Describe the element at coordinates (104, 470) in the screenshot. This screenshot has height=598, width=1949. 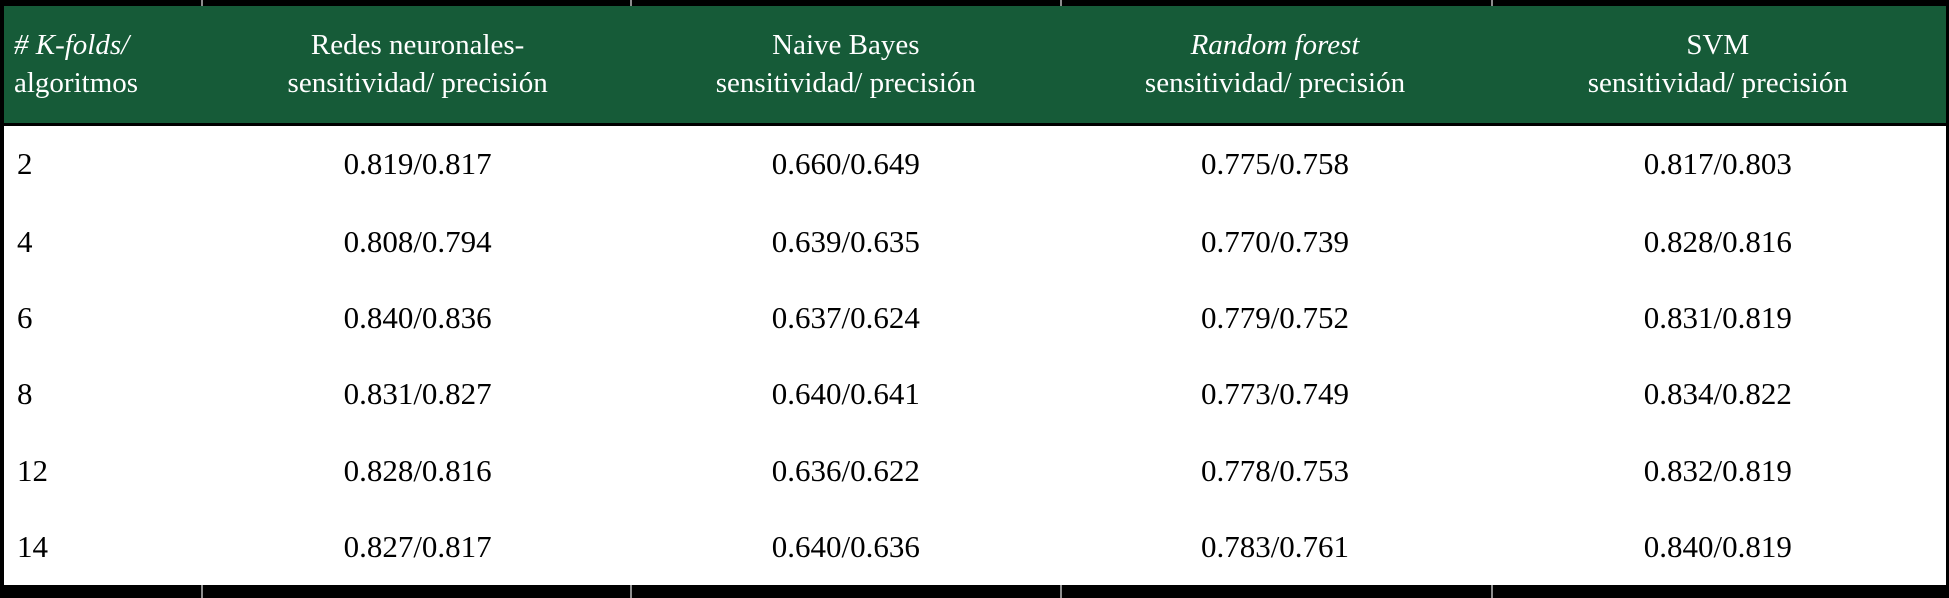
I see `row-label-cell: 12` at that location.